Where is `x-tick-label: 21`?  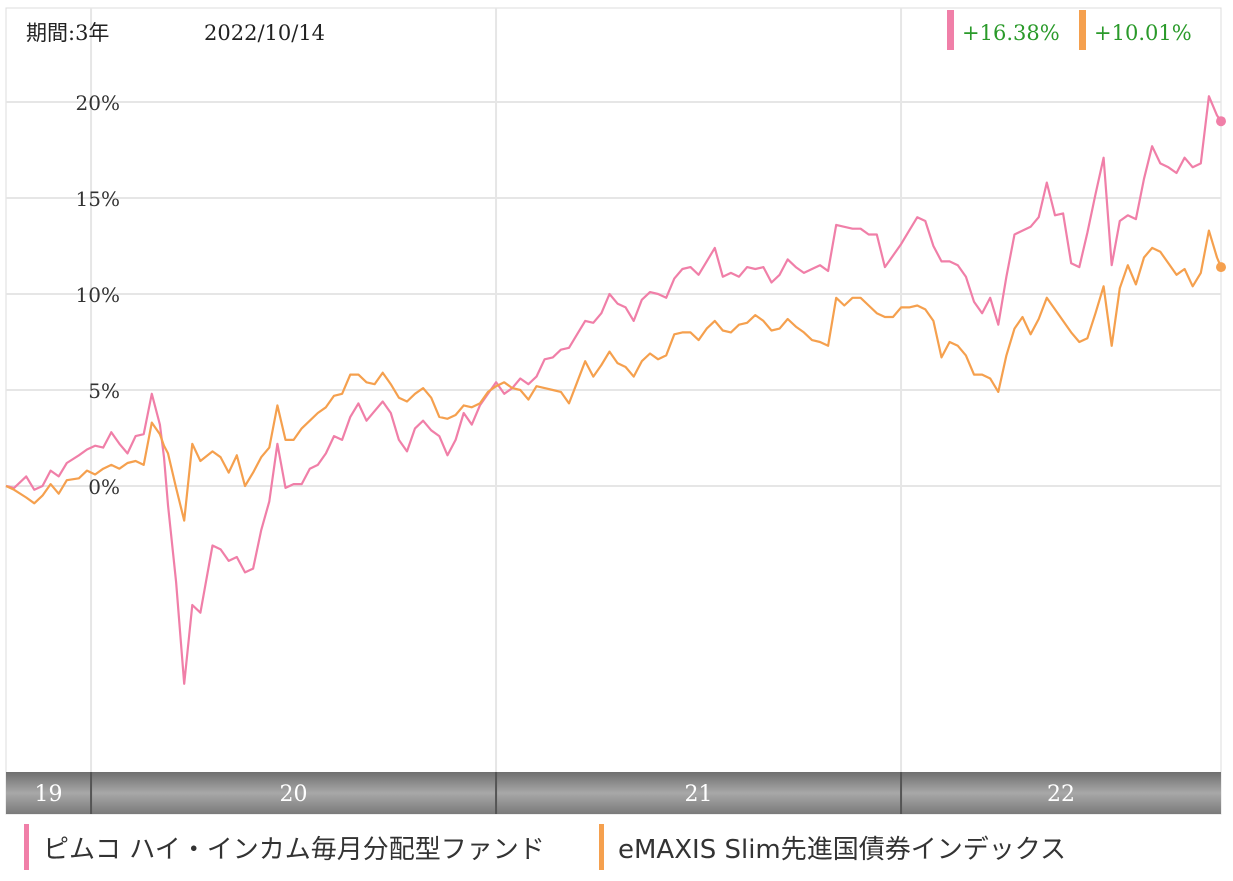
x-tick-label: 21 is located at coordinates (699, 794).